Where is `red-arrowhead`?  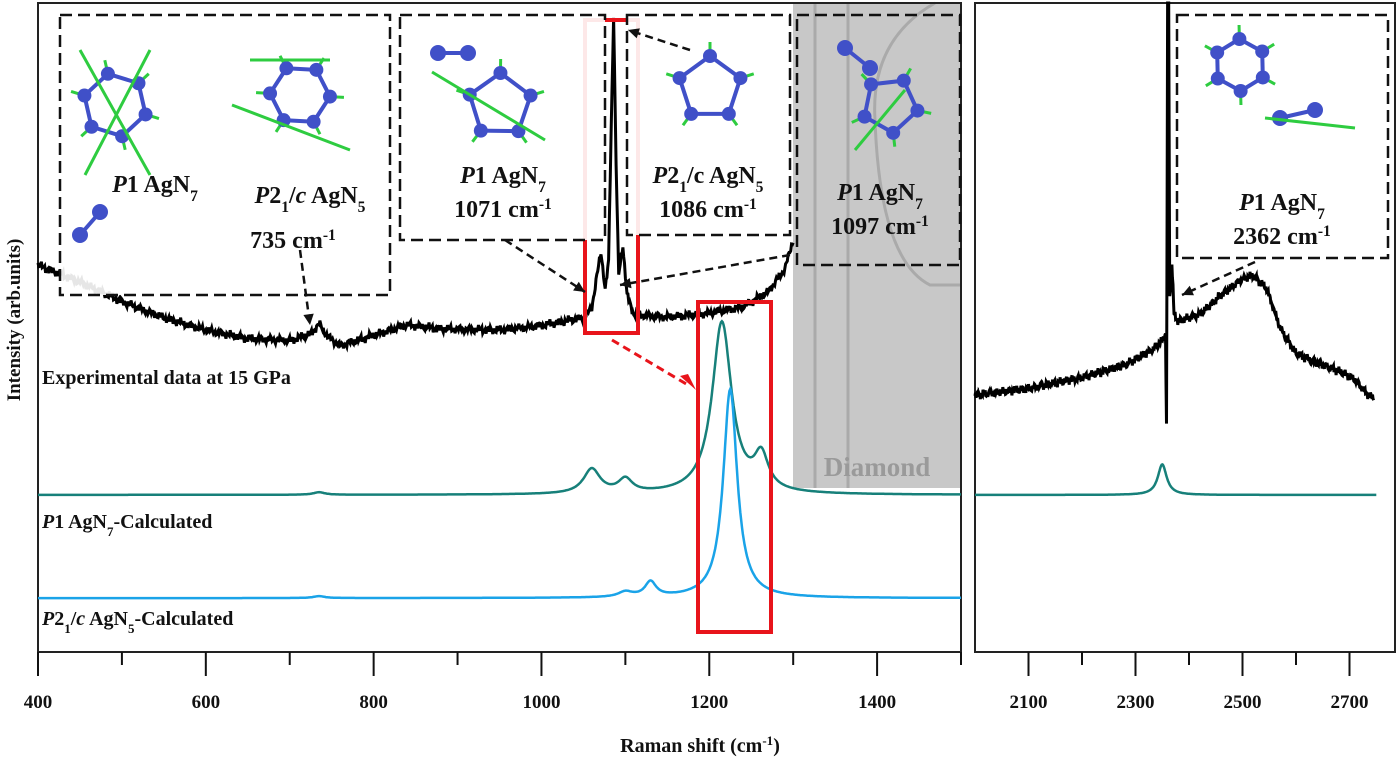
red-arrowhead is located at coordinates (688, 382).